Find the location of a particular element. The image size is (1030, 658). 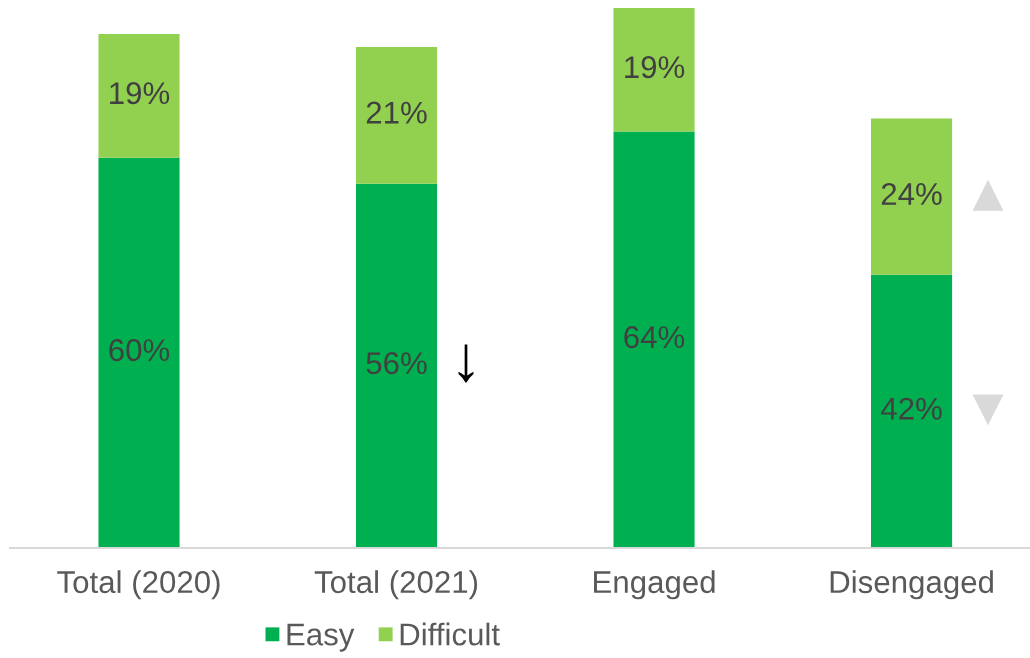

annotation: ↓ is located at coordinates (466, 363).